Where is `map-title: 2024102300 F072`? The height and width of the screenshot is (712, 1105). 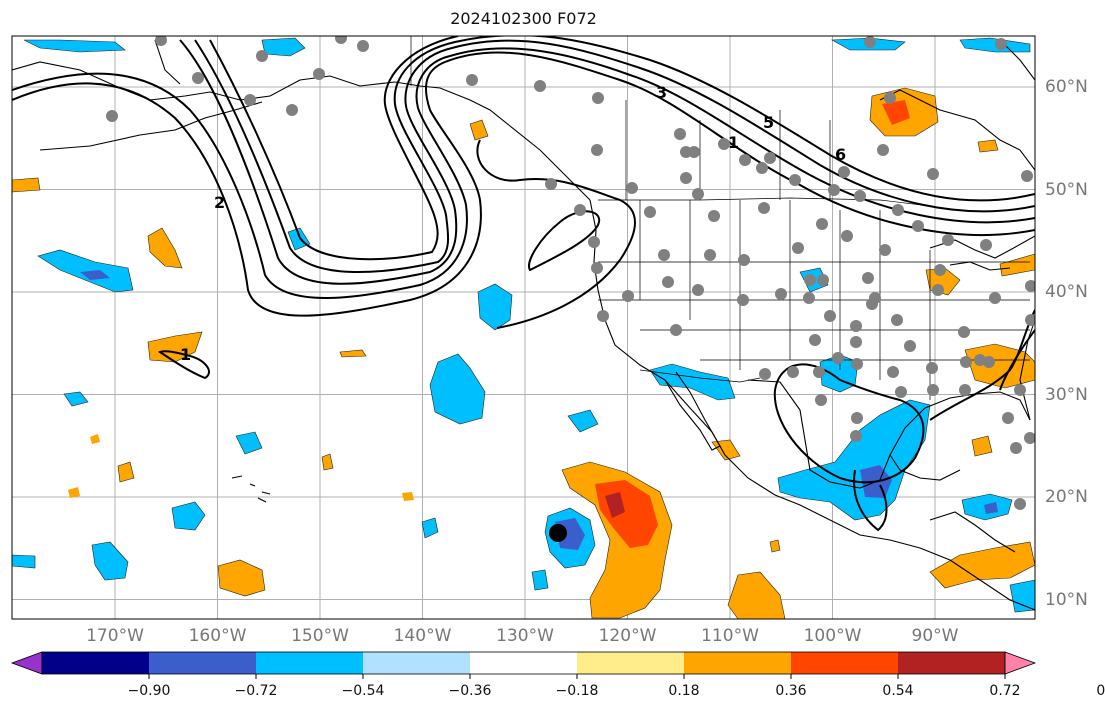 map-title: 2024102300 F072 is located at coordinates (523, 18).